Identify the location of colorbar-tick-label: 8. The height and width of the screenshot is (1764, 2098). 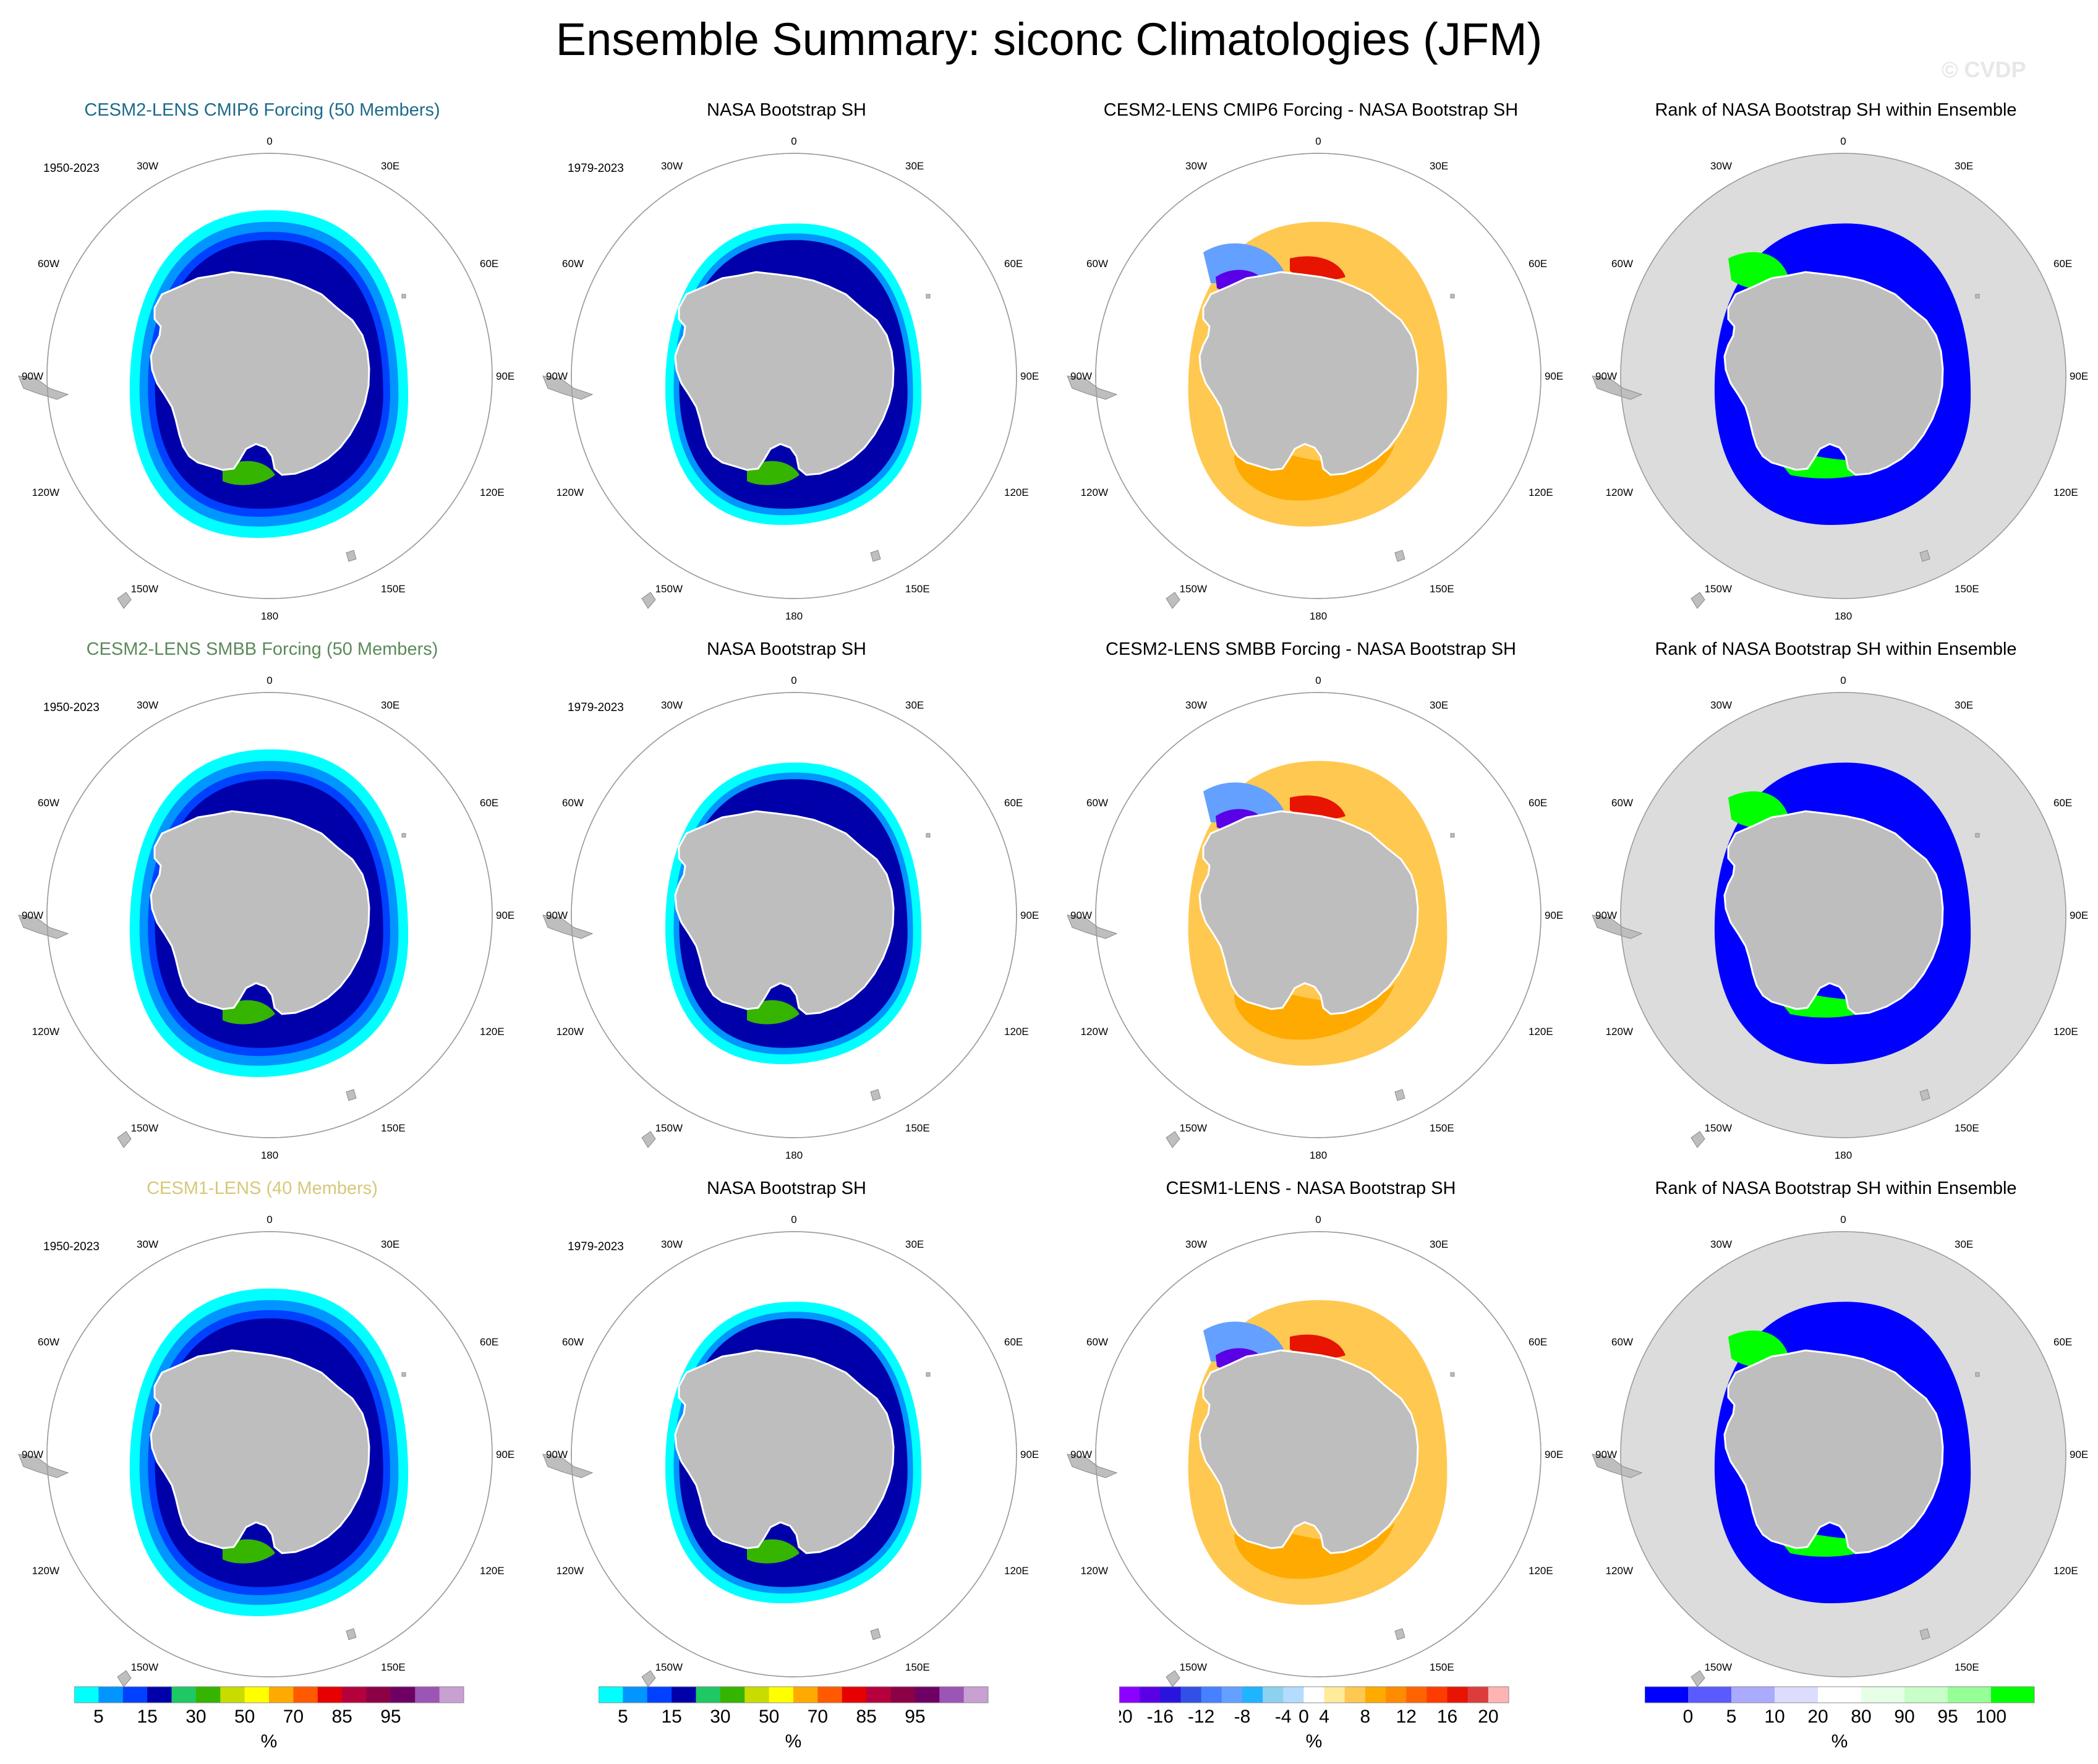
(1365, 1717).